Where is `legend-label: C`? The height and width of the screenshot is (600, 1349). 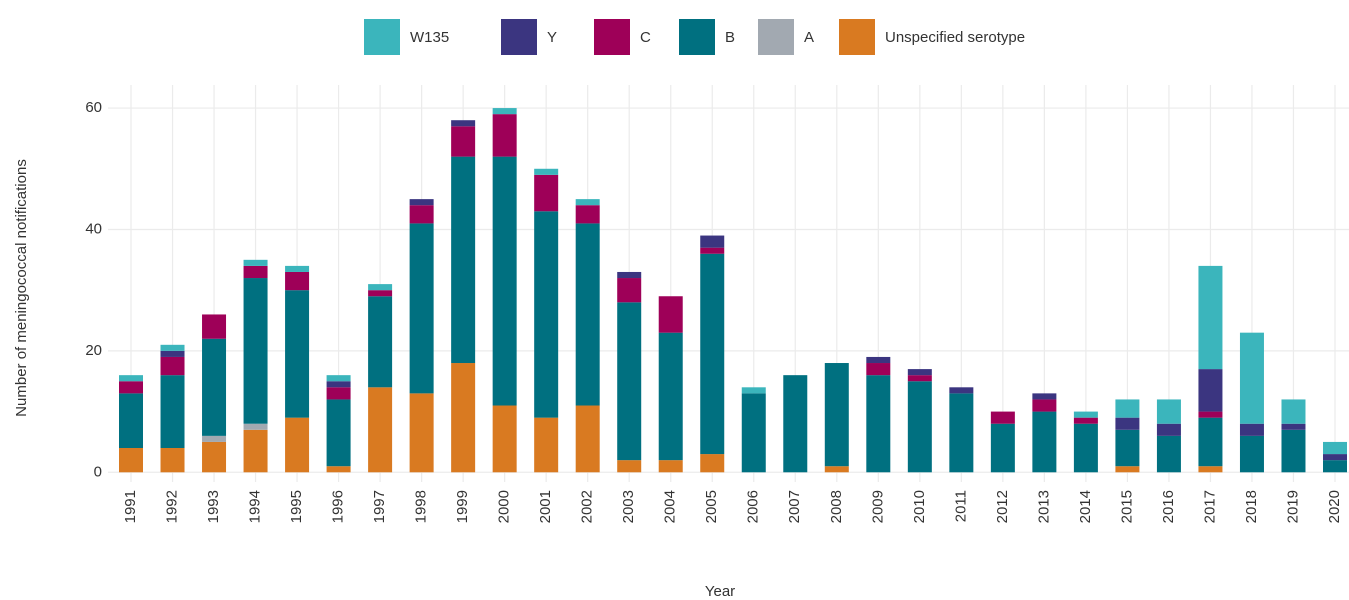 legend-label: C is located at coordinates (645, 37).